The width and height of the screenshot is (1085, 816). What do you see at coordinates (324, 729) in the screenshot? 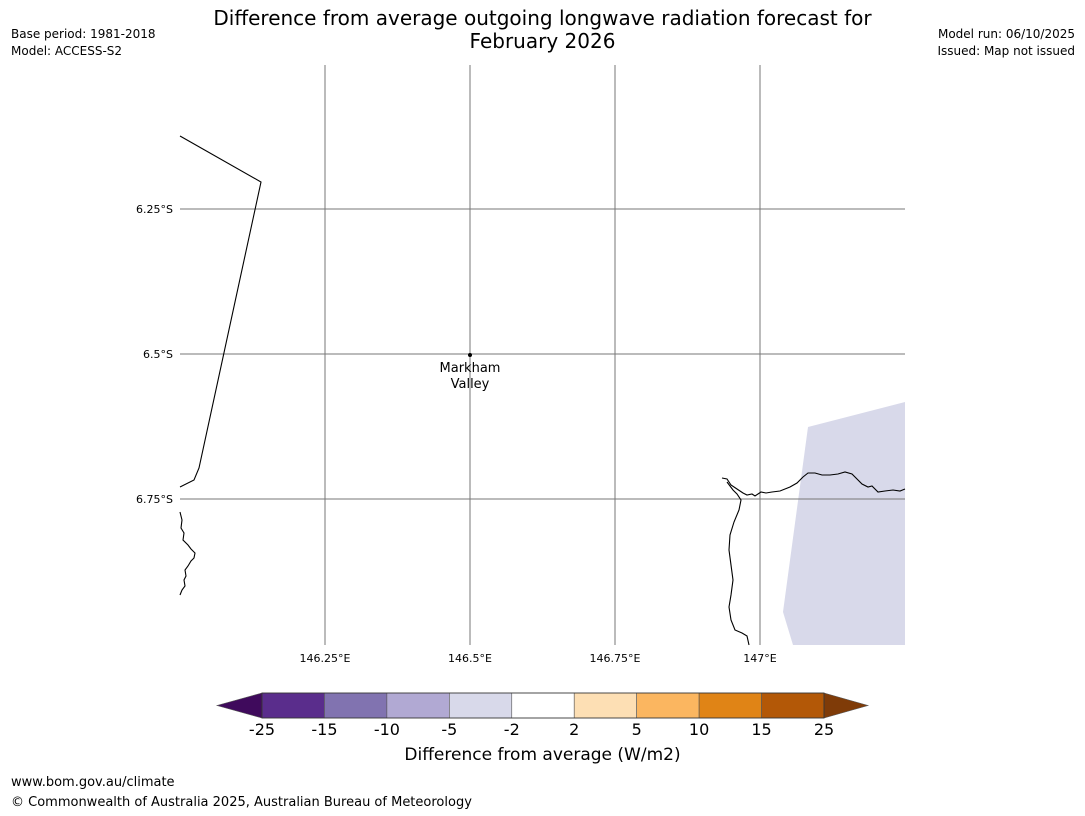
I see `colorbar-tick-label: -15` at bounding box center [324, 729].